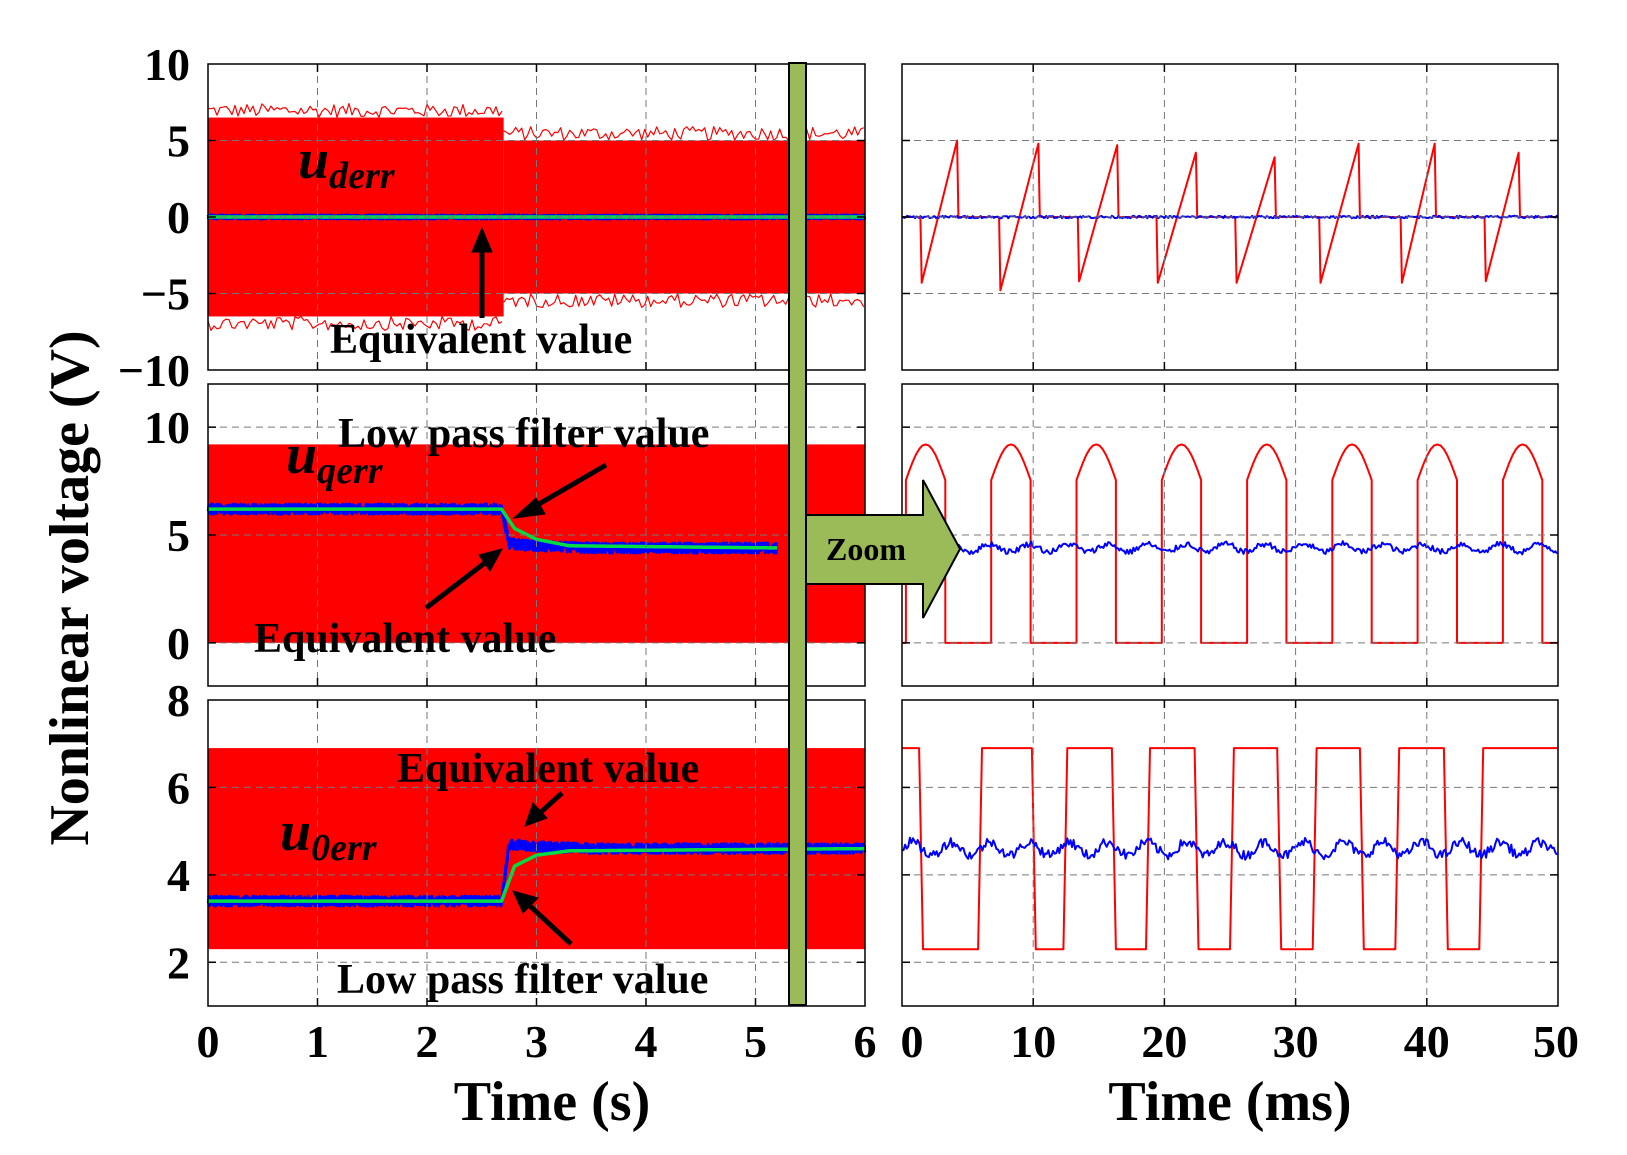 The image size is (1627, 1155). I want to click on y-tick-label: −5, so click(165, 294).